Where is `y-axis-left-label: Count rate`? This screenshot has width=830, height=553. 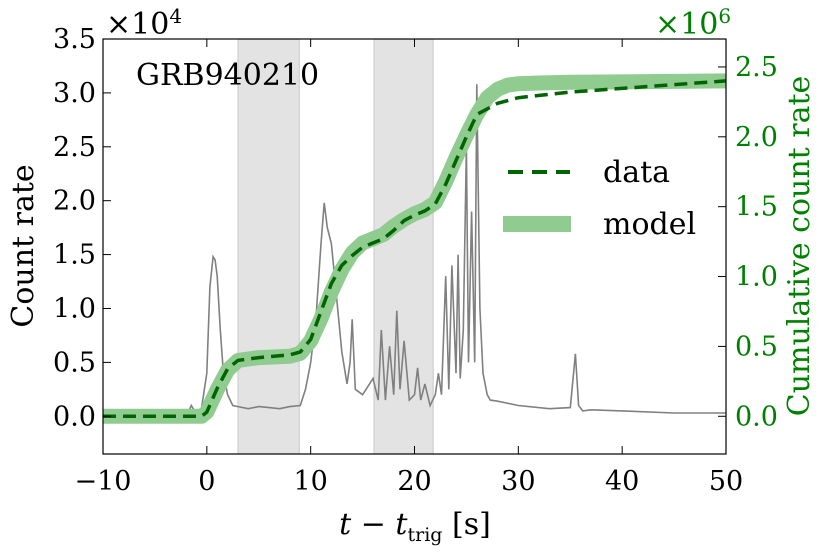
y-axis-left-label: Count rate is located at coordinates (23, 245).